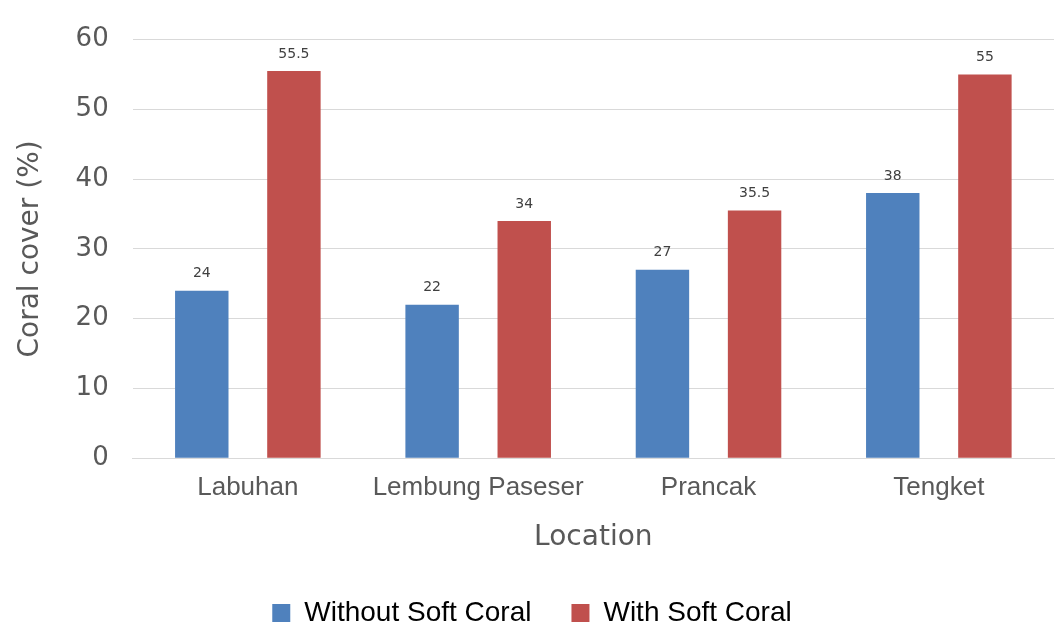 This screenshot has width=1059, height=637. Describe the element at coordinates (92, 386) in the screenshot. I see `y-tick-label: 10` at that location.